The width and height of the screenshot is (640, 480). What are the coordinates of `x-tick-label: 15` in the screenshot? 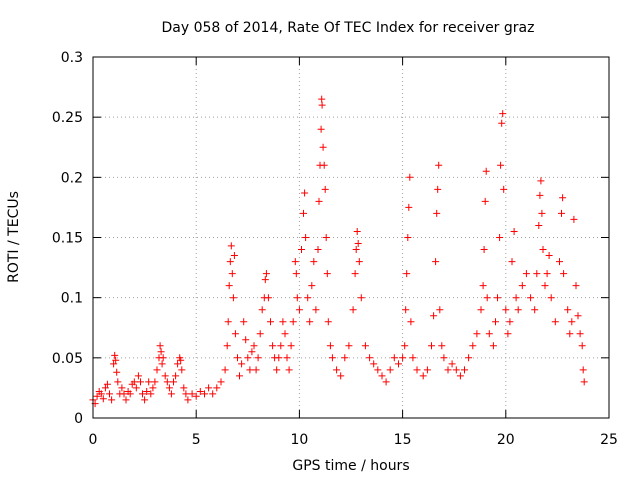 It's located at (403, 440).